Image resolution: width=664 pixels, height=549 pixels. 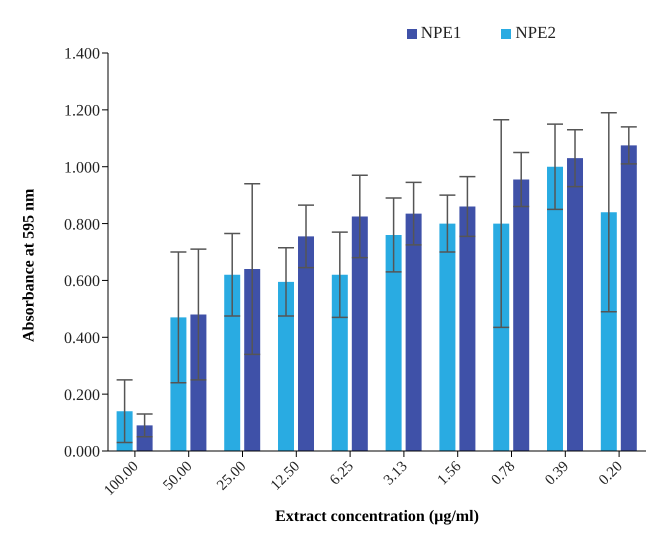 I want to click on y-tick-label: 0.800, so click(x=82, y=225).